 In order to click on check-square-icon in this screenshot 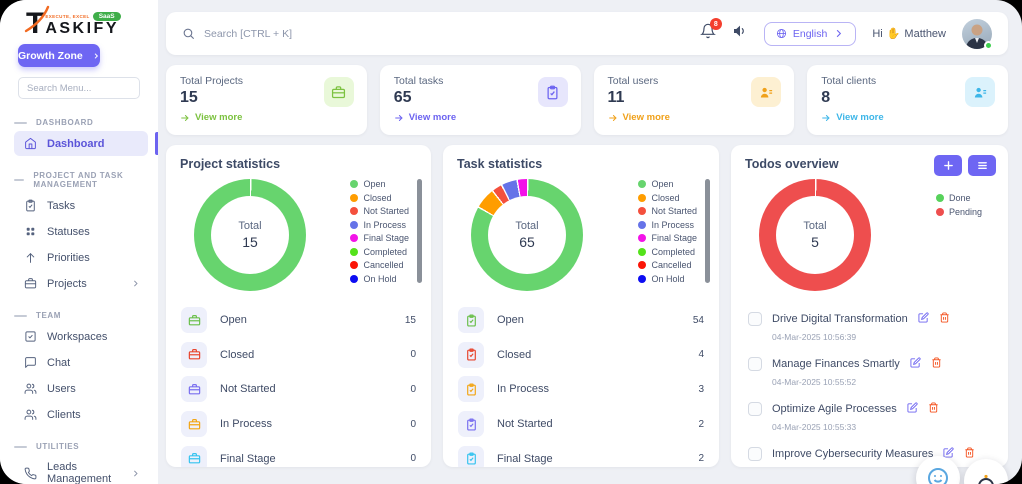, I will do `click(30, 336)`.